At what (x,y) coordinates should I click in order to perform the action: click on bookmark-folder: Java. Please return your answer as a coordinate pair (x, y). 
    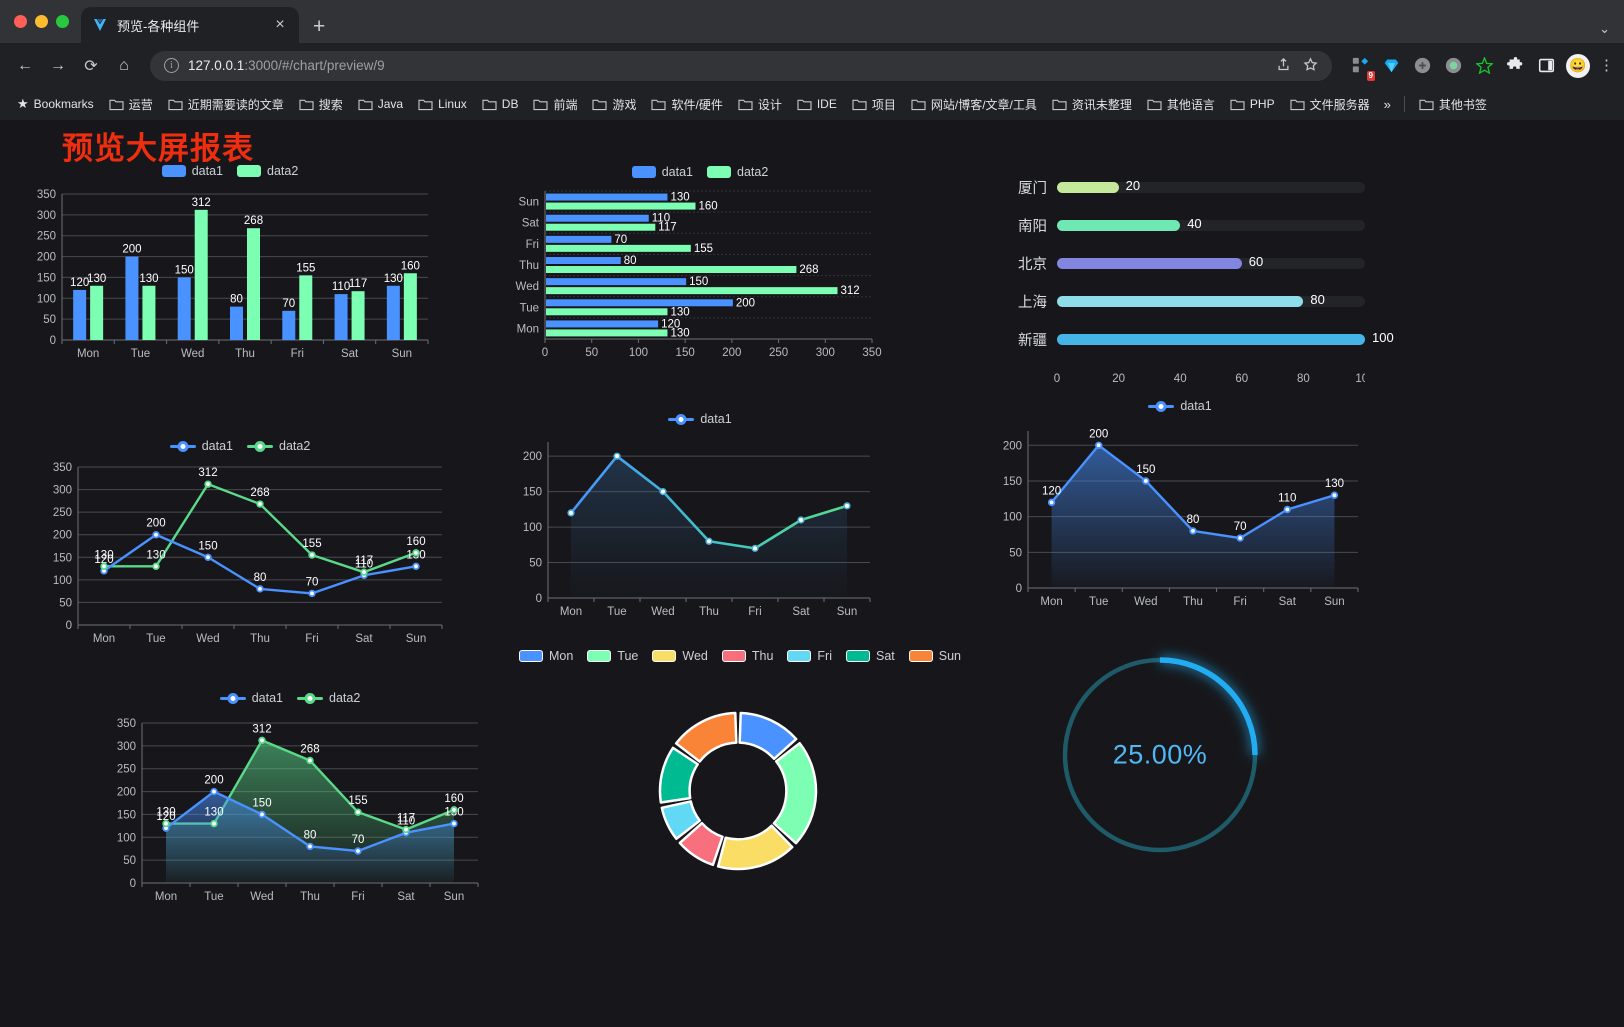
    Looking at the image, I should click on (380, 104).